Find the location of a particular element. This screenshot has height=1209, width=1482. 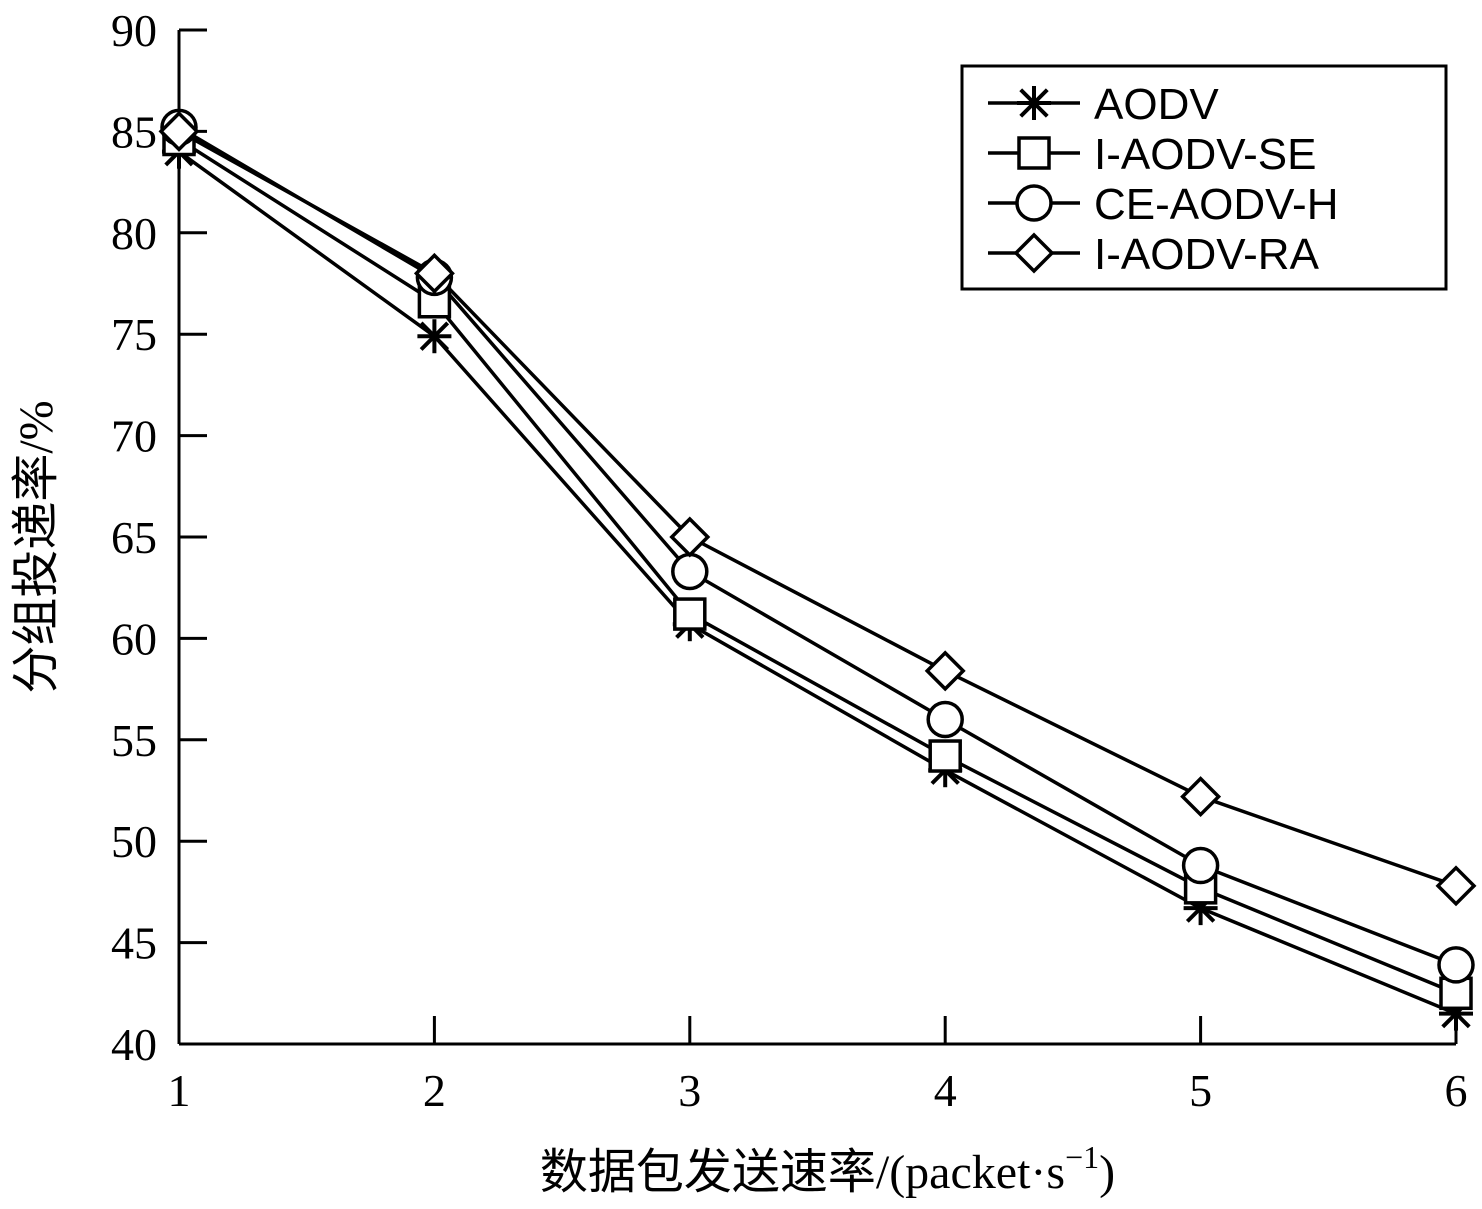

legend-marker-ce-aodv-h is located at coordinates (1034, 203).